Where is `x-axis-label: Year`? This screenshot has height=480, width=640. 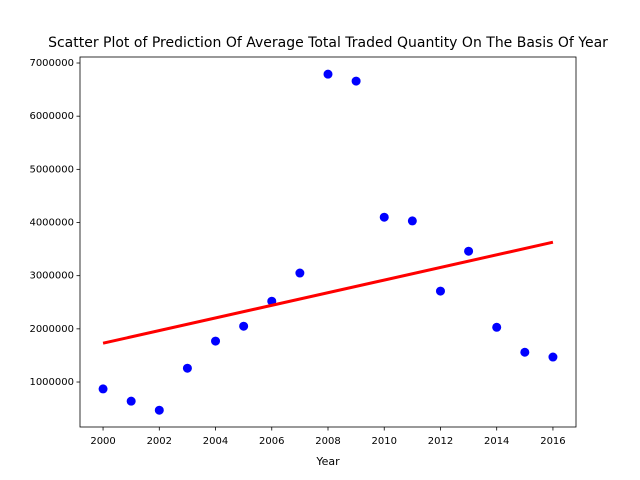 x-axis-label: Year is located at coordinates (327, 461).